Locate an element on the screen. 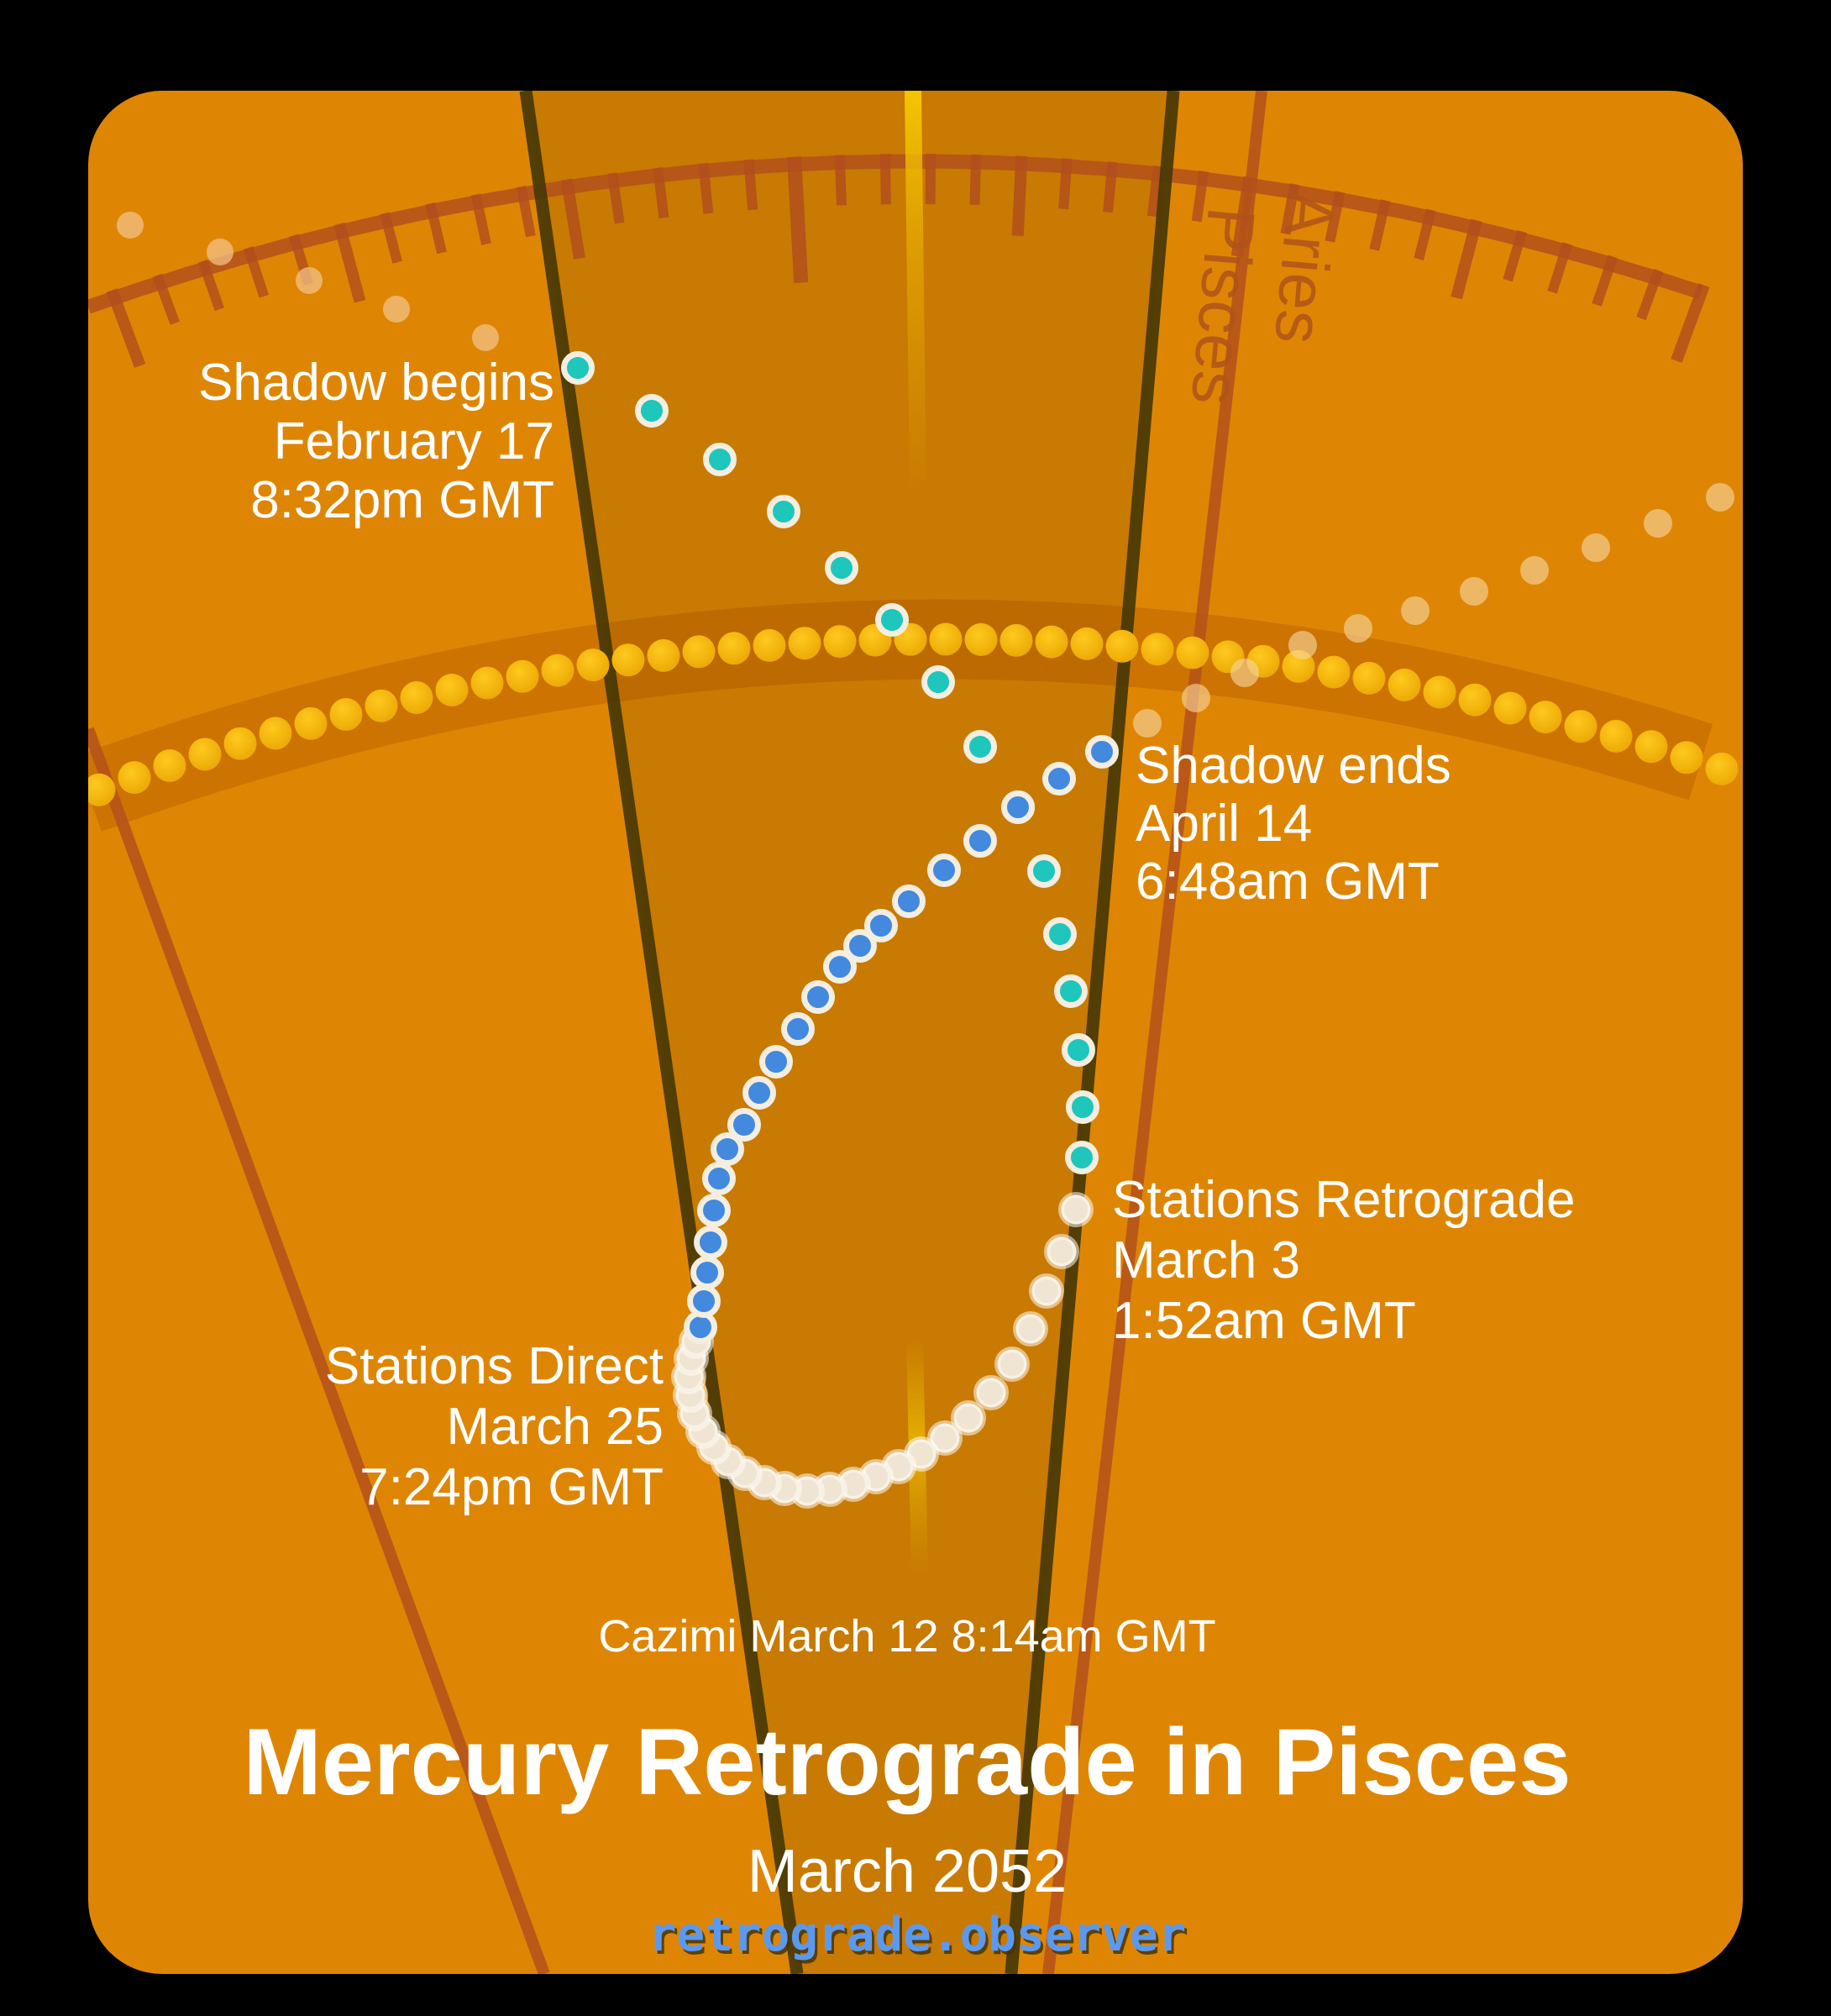  shadow-begins-line1: Shadow begins is located at coordinates (376, 383).